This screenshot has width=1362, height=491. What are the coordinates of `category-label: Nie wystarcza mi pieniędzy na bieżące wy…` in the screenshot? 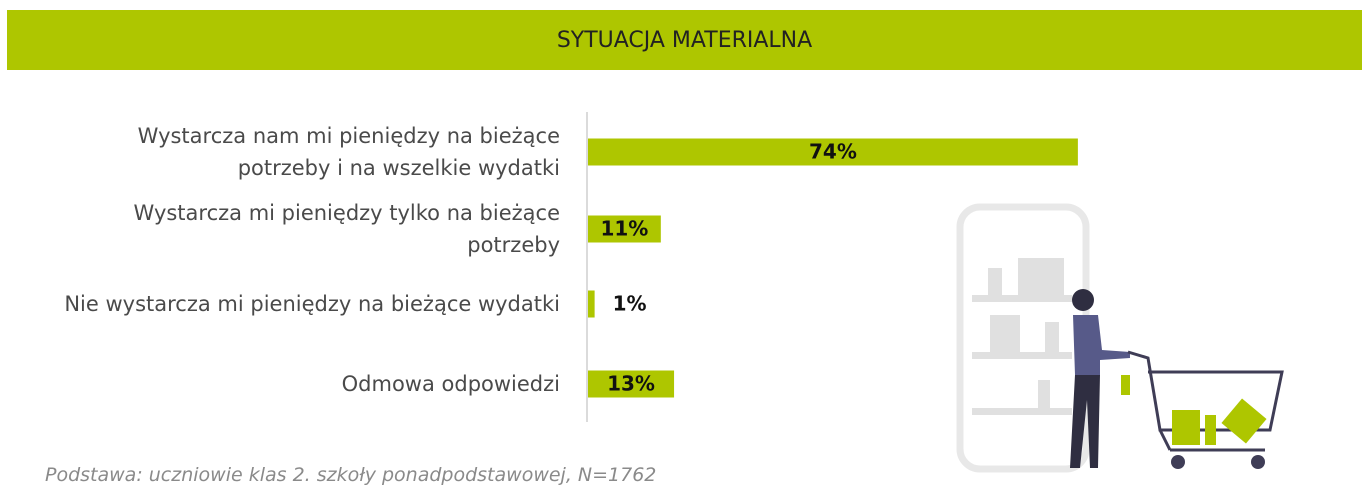 It's located at (312, 304).